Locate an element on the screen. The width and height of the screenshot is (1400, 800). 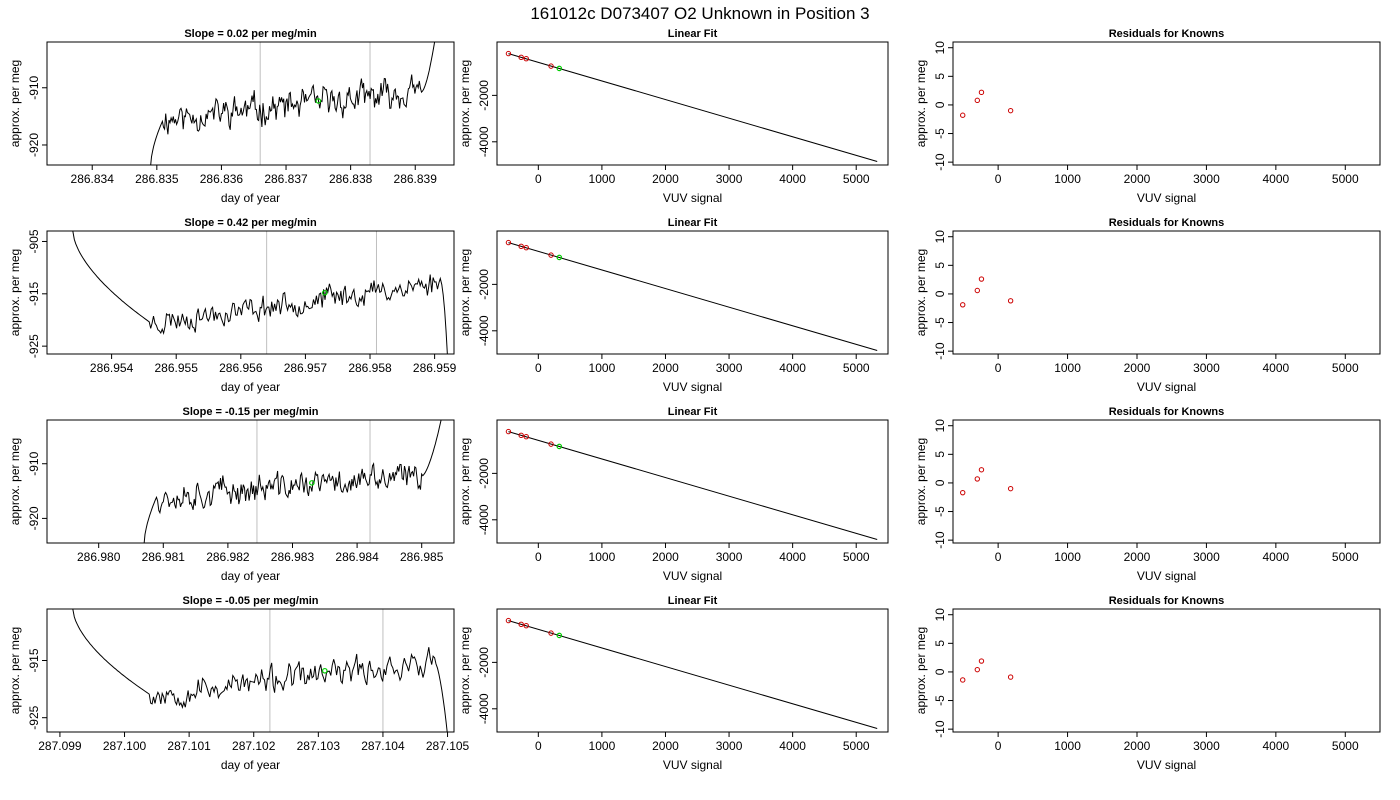
y-tick-label: -910 is located at coordinates (34, 87).